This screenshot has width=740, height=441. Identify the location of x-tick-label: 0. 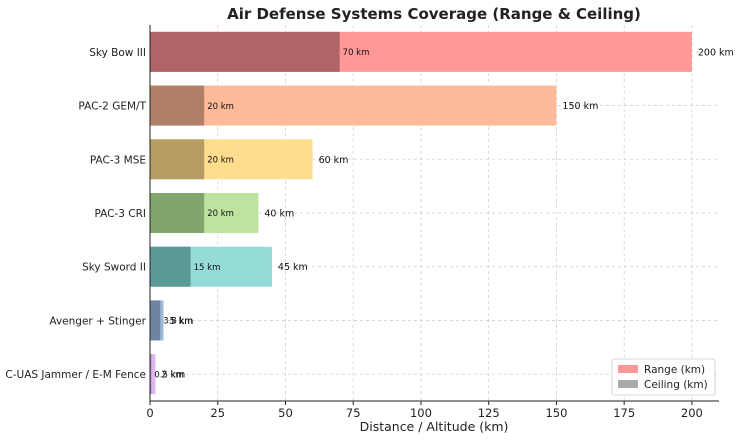
(149, 413).